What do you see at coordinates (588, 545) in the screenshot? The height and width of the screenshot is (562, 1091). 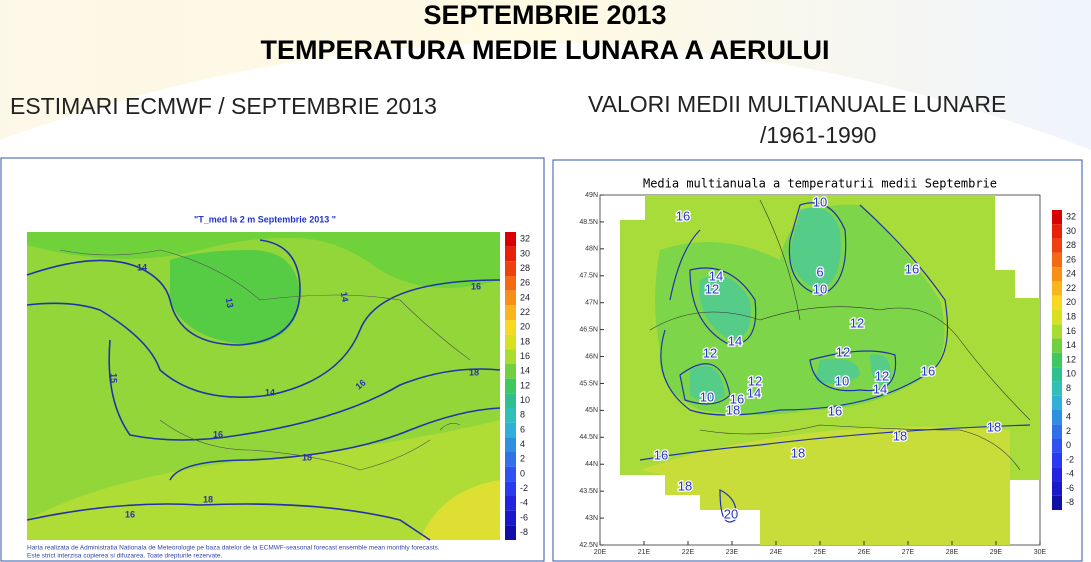 I see `lat-label: 42.5N` at bounding box center [588, 545].